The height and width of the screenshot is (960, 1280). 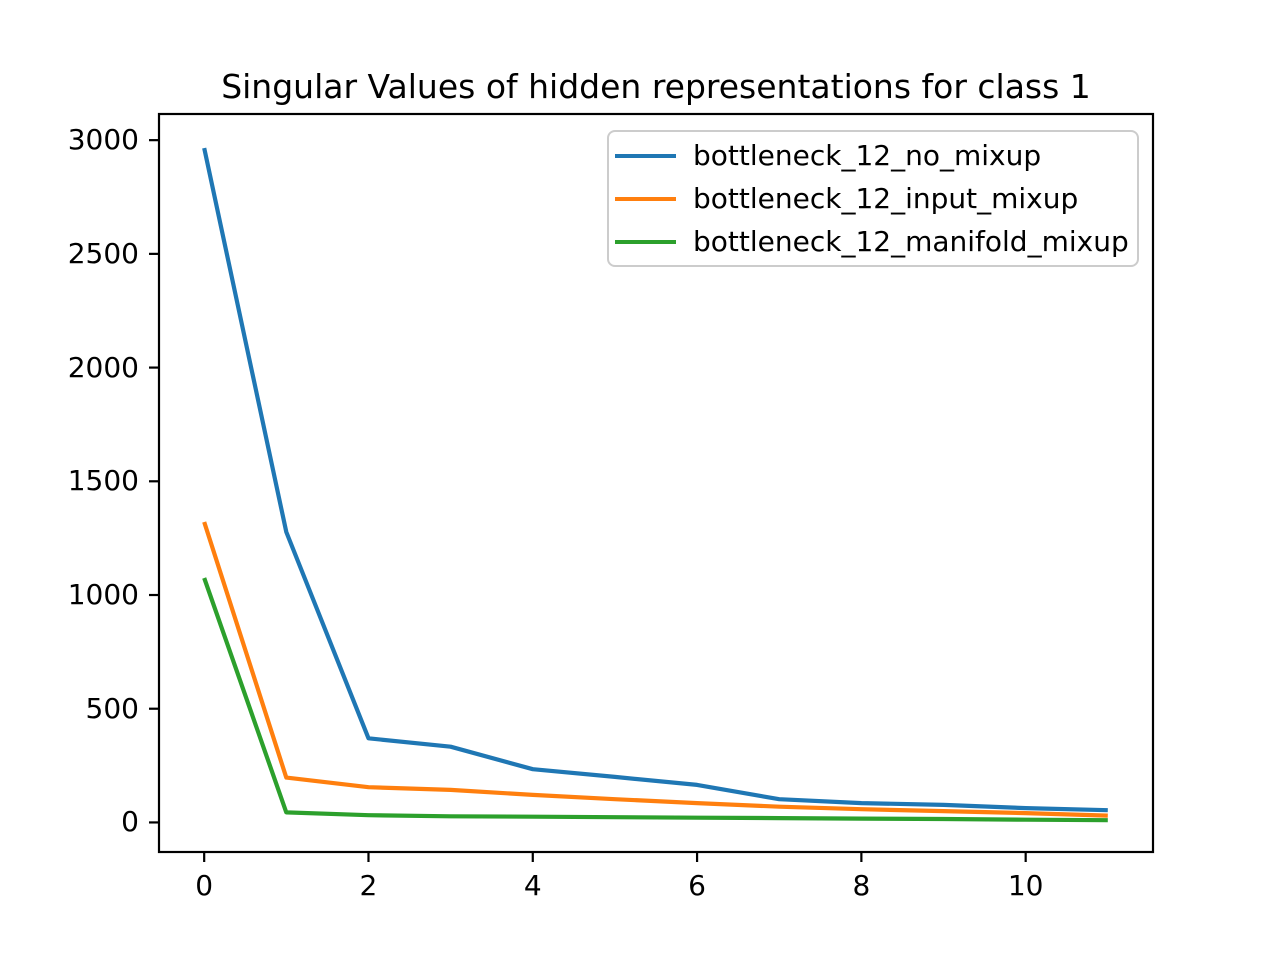 What do you see at coordinates (103, 481) in the screenshot?
I see `y-tick-label: 1500` at bounding box center [103, 481].